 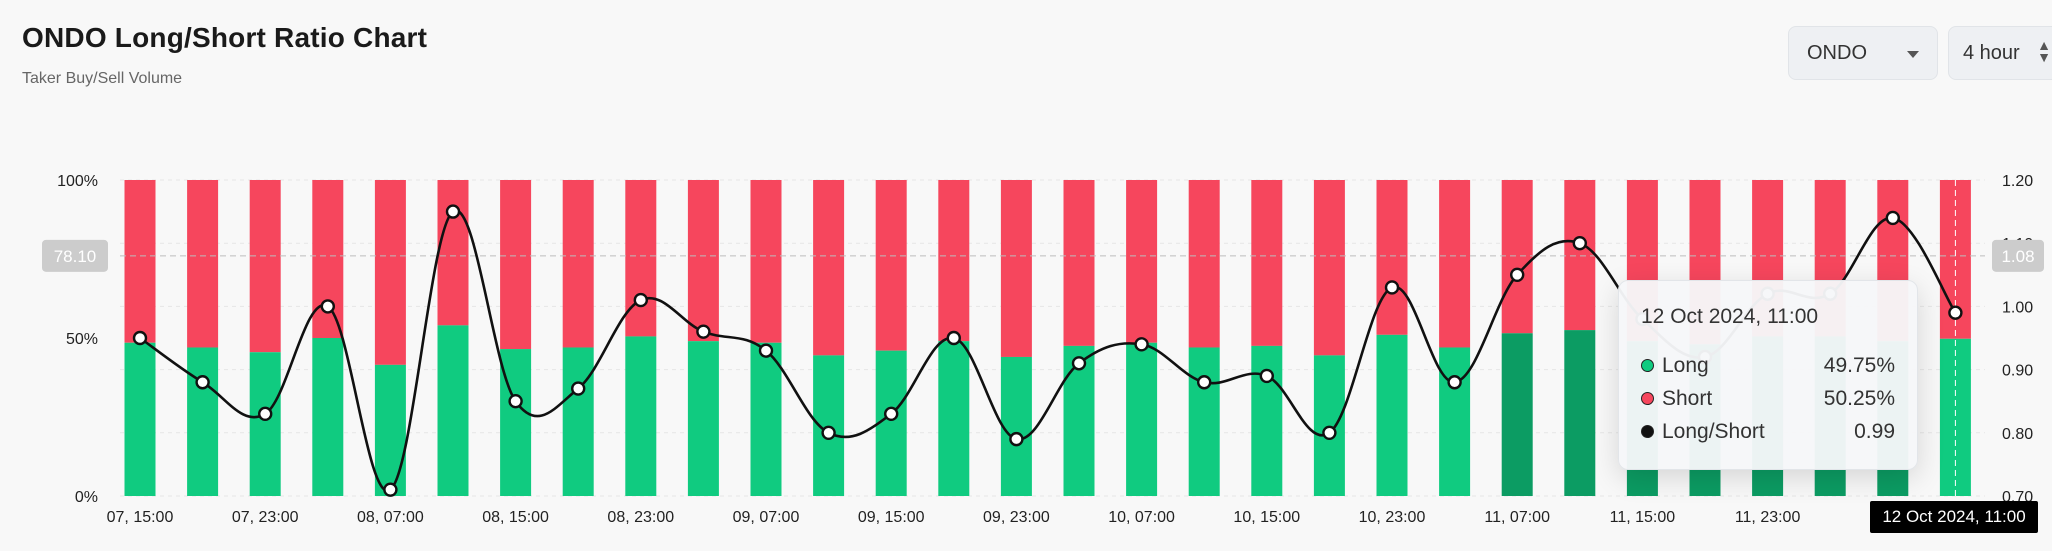 What do you see at coordinates (891, 517) in the screenshot?
I see `x-axis-tick: 09, 15:00` at bounding box center [891, 517].